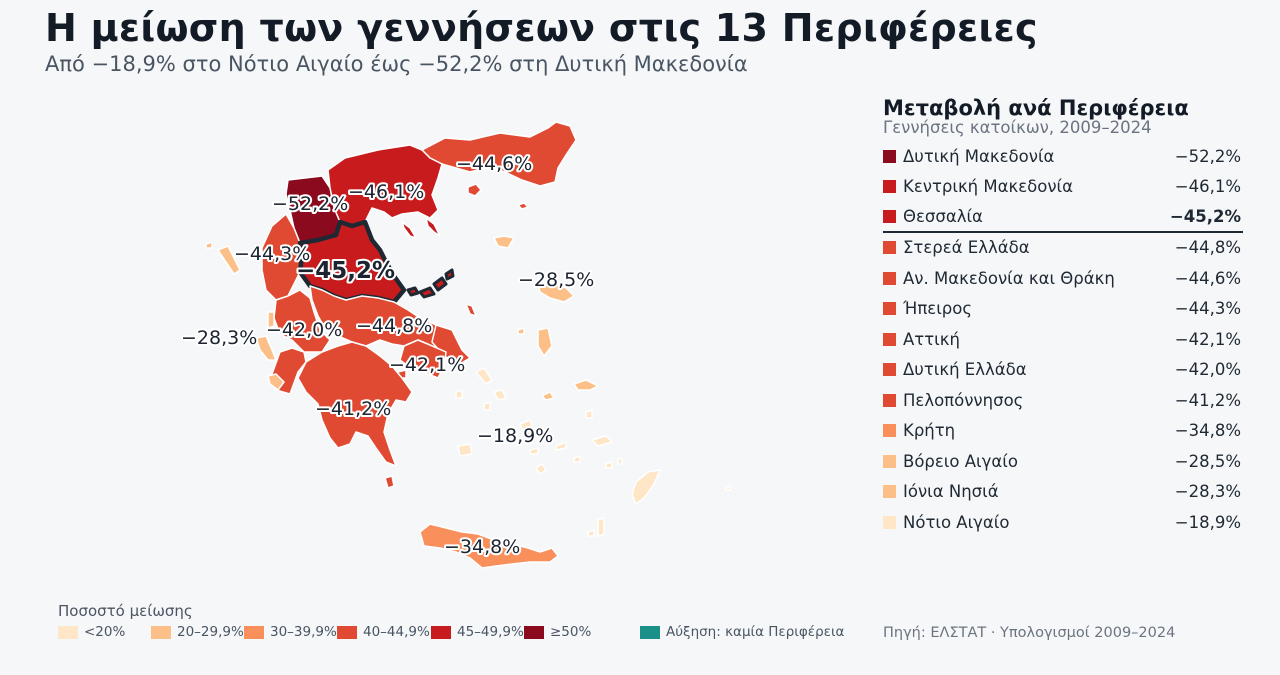 This screenshot has height=675, width=1280. Describe the element at coordinates (1207, 248) in the screenshot. I see `region-value: −44,8%` at that location.